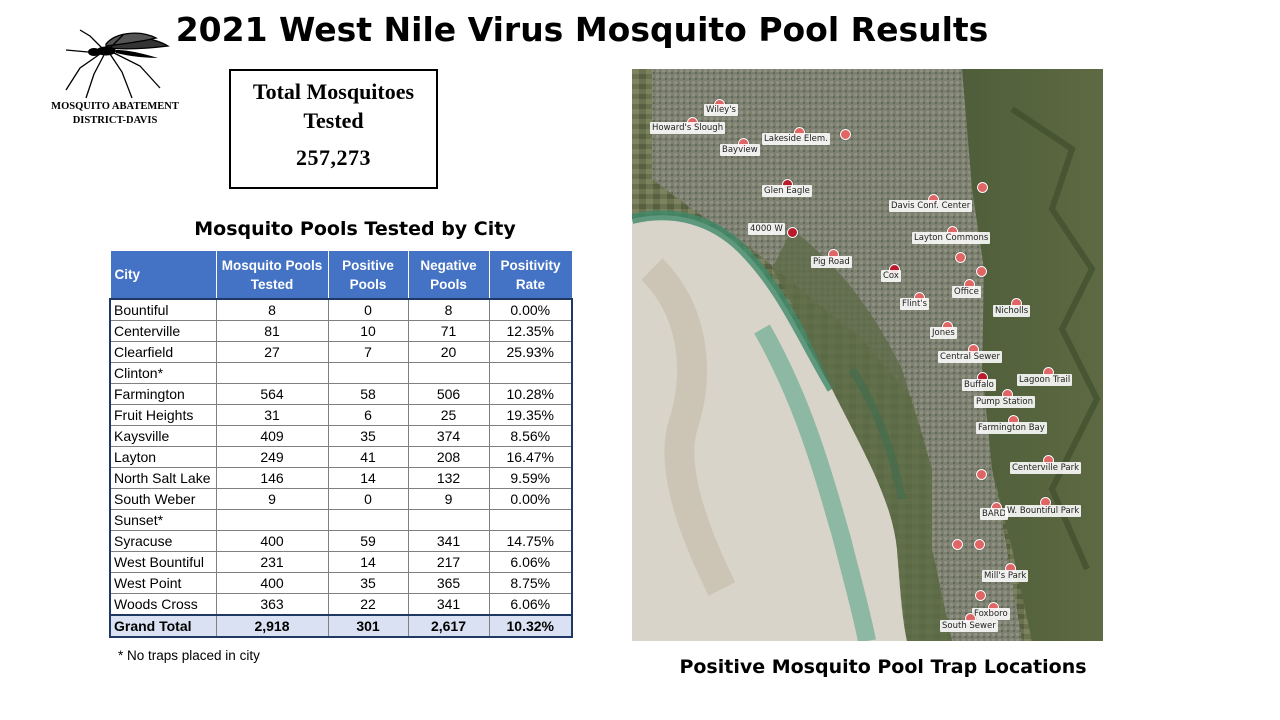 The width and height of the screenshot is (1280, 720). I want to click on city-cell: Bountiful, so click(163, 309).